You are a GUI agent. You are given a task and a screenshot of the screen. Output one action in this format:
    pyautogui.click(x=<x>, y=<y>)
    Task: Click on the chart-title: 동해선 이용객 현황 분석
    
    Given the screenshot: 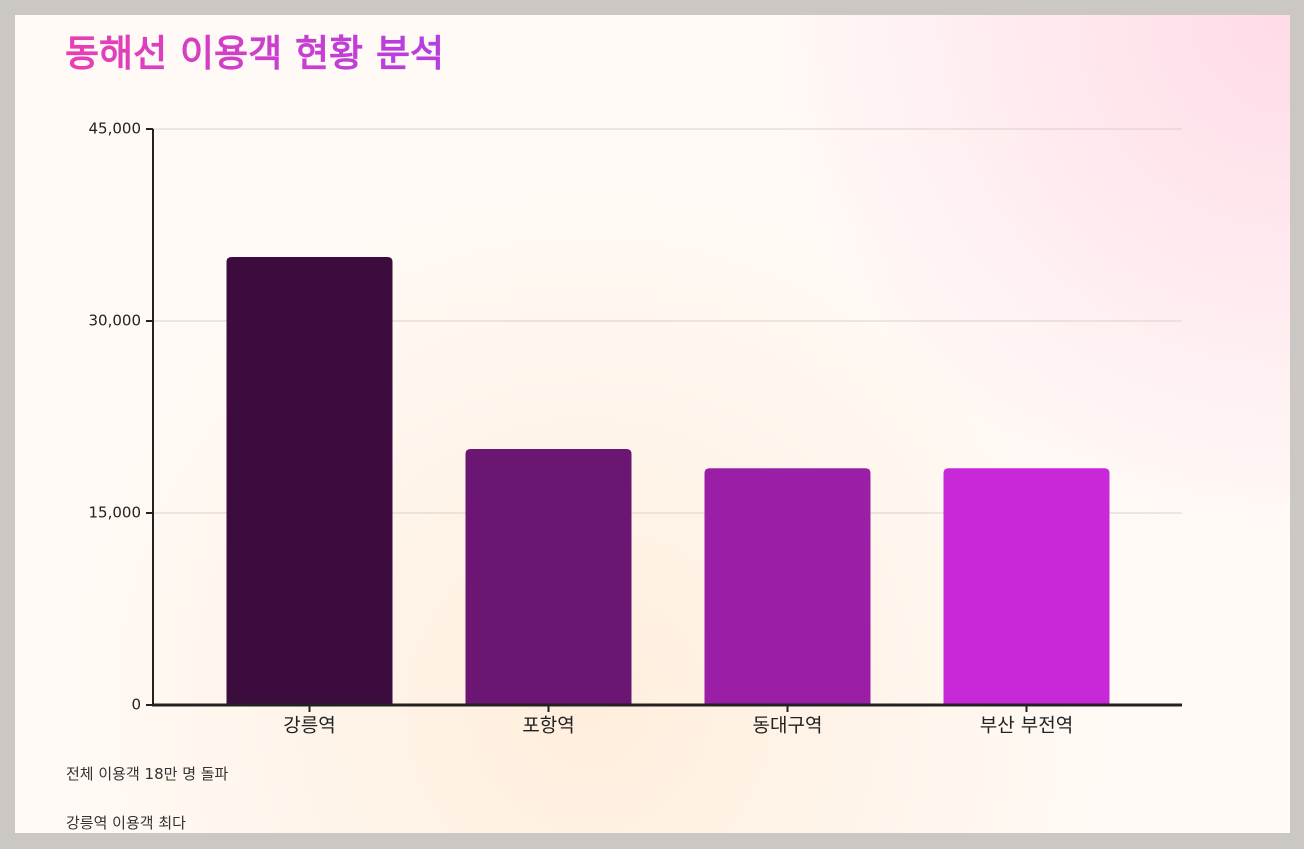 What is the action you would take?
    pyautogui.click(x=254, y=50)
    